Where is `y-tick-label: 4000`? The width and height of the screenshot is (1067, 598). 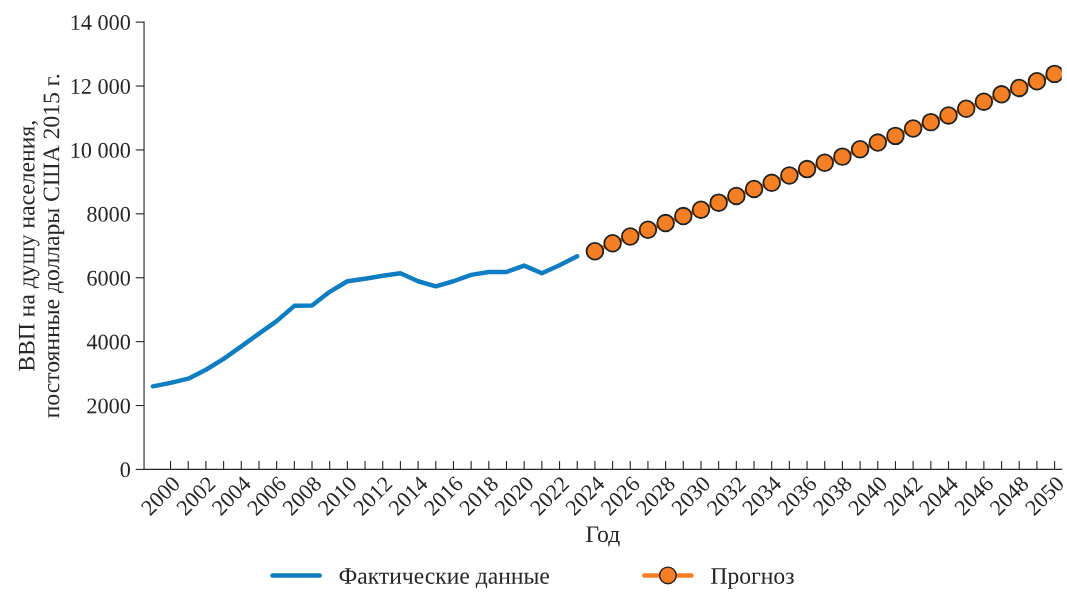 y-tick-label: 4000 is located at coordinates (108, 342).